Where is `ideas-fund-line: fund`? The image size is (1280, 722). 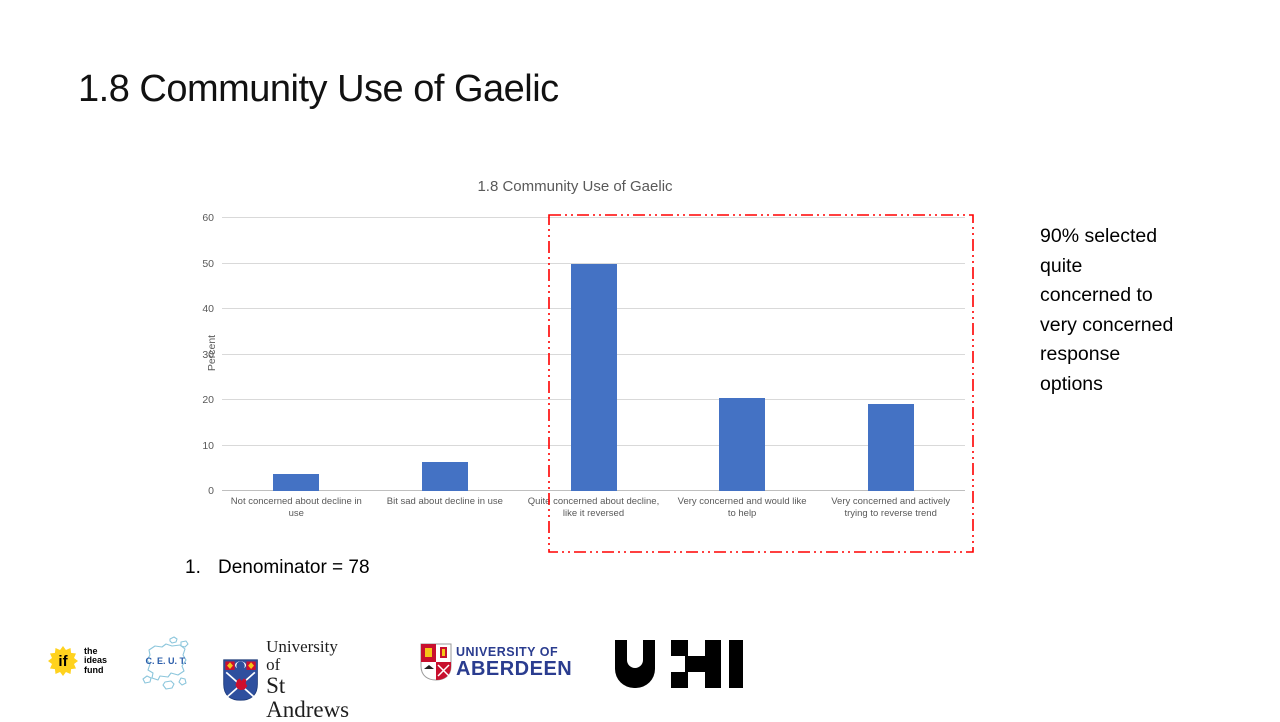
ideas-fund-line: fund is located at coordinates (94, 669).